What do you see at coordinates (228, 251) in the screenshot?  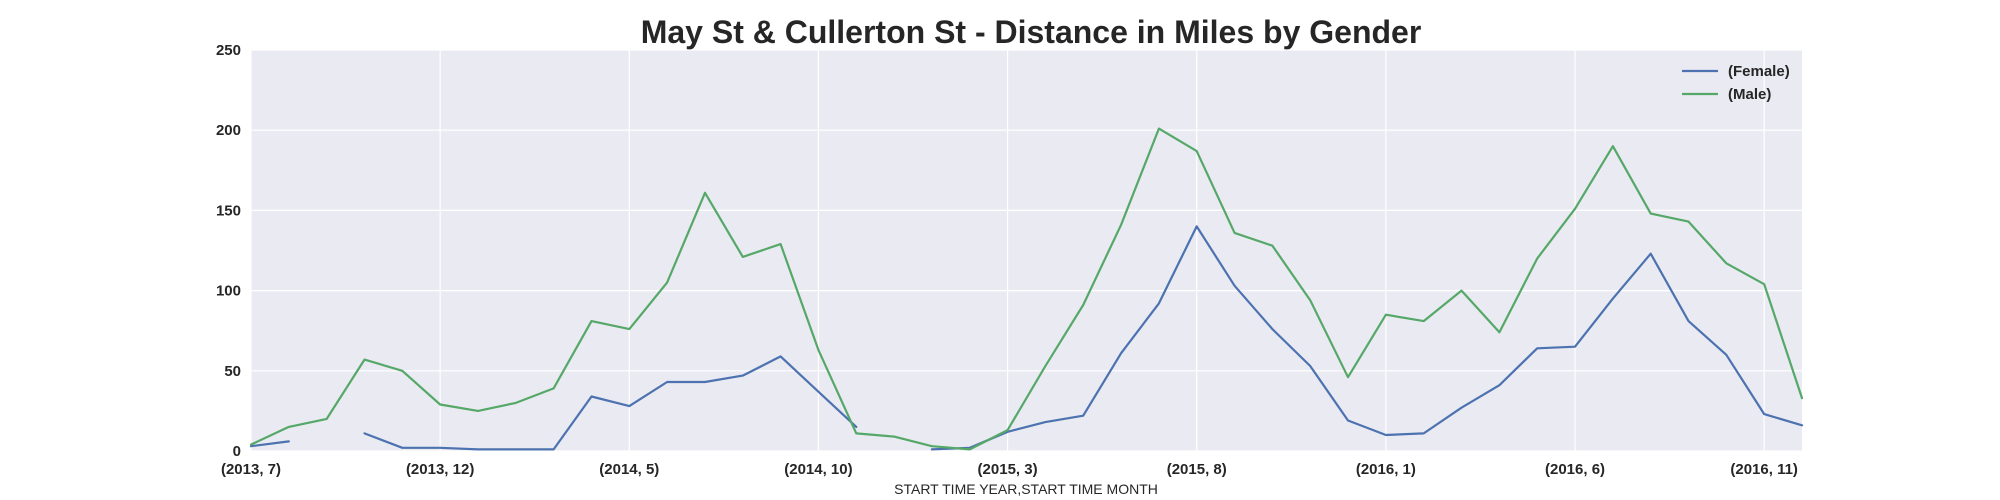 I see `y-axis-ticks: 0 50 100 150 200 250` at bounding box center [228, 251].